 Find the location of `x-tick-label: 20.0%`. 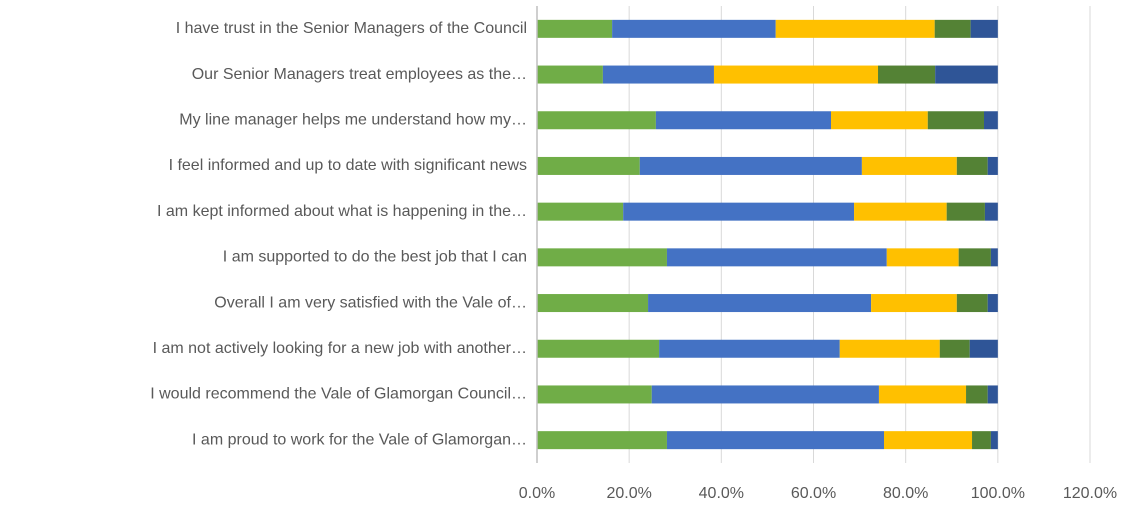

x-tick-label: 20.0% is located at coordinates (628, 493).